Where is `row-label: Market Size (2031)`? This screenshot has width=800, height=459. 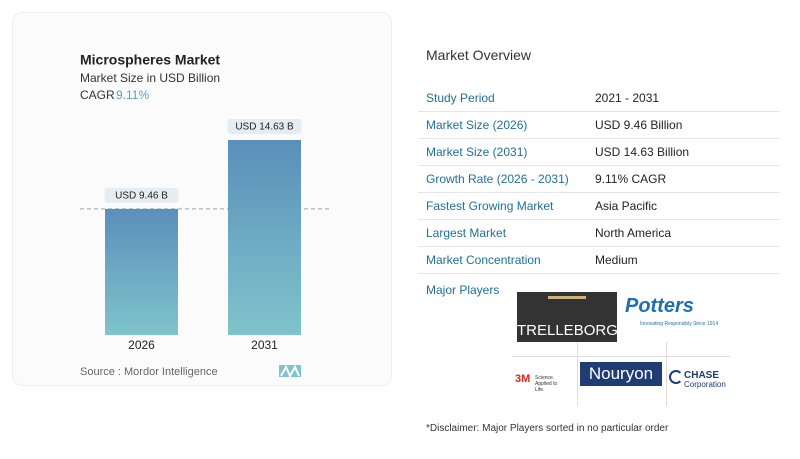
row-label: Market Size (2031) is located at coordinates (477, 152).